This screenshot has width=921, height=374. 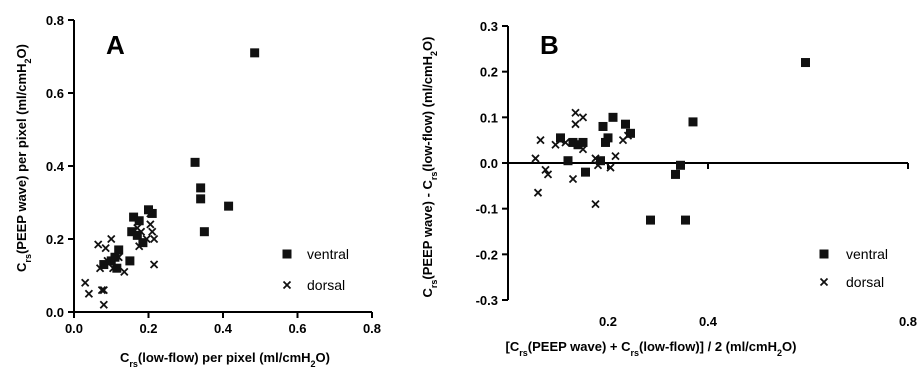 I want to click on x-tick-label-a: 0.6, so click(x=297, y=328).